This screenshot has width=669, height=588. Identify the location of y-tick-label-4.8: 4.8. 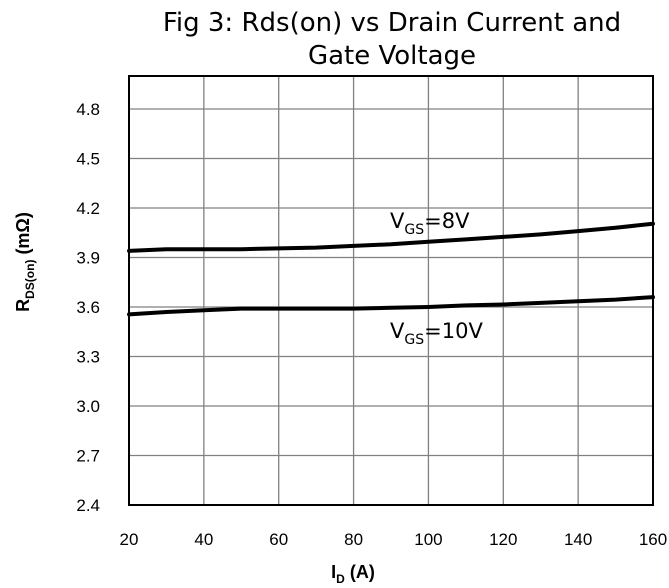
(88, 109).